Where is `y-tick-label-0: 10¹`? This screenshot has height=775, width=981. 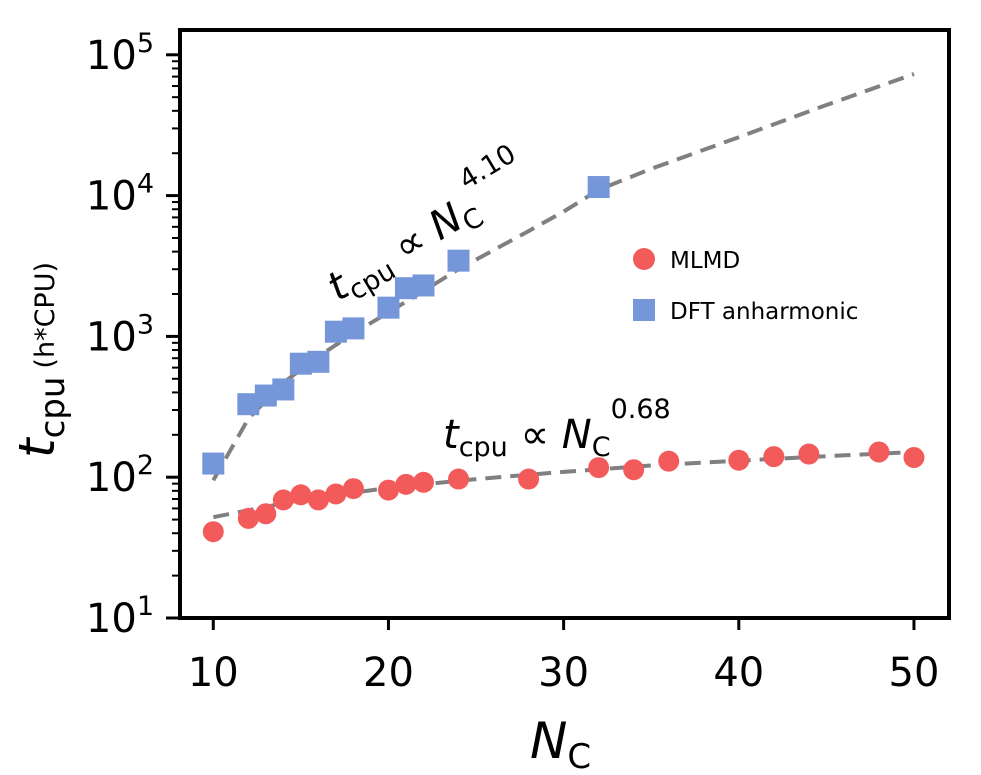 y-tick-label-0: 10¹ is located at coordinates (120, 616).